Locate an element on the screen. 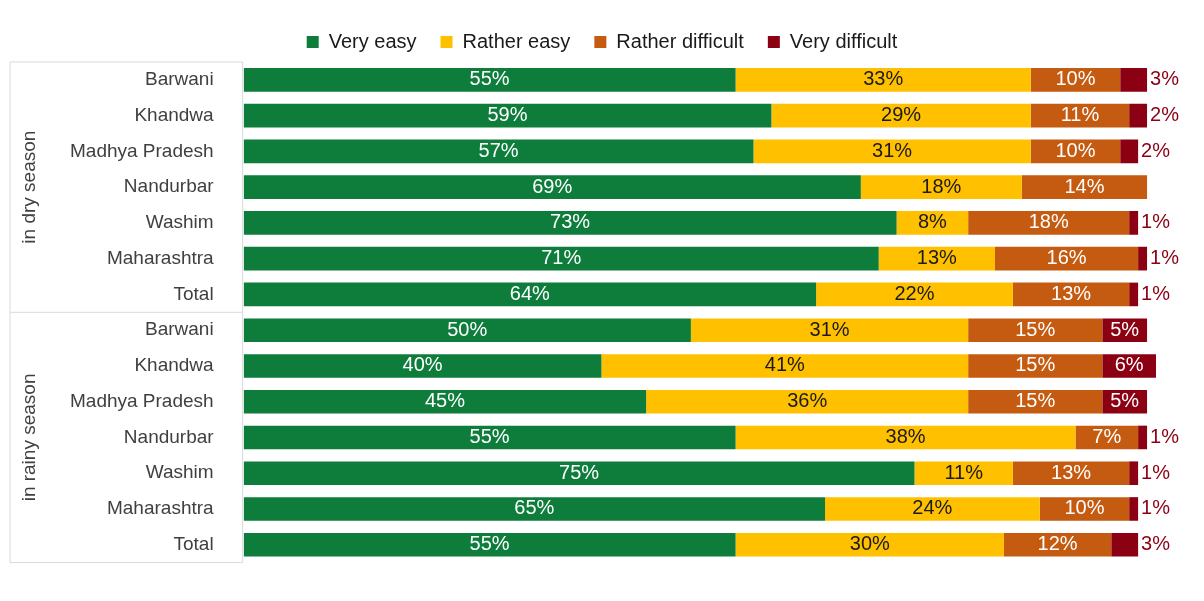 The height and width of the screenshot is (601, 1204). y-tick-label: Maharashtra is located at coordinates (160, 257).